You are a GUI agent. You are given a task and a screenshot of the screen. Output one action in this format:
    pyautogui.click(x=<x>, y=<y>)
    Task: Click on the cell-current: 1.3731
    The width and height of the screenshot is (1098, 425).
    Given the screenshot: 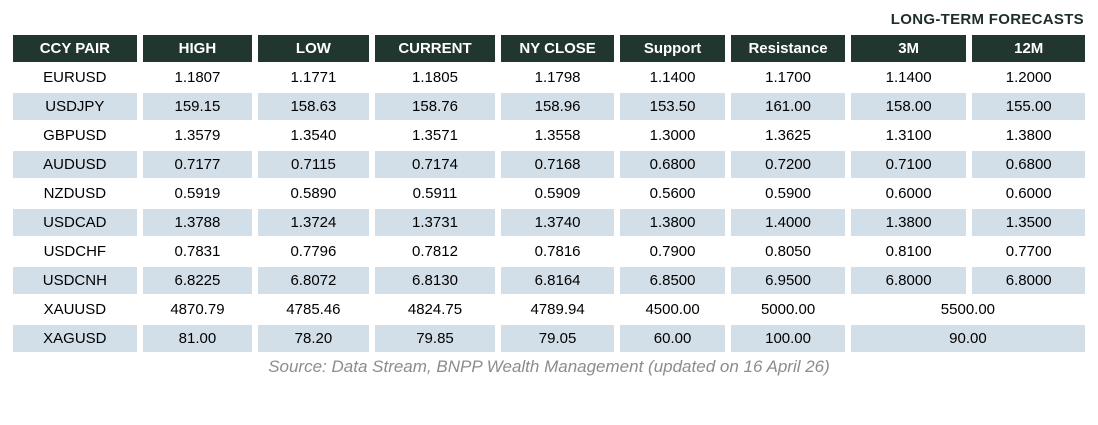 What is the action you would take?
    pyautogui.click(x=435, y=222)
    